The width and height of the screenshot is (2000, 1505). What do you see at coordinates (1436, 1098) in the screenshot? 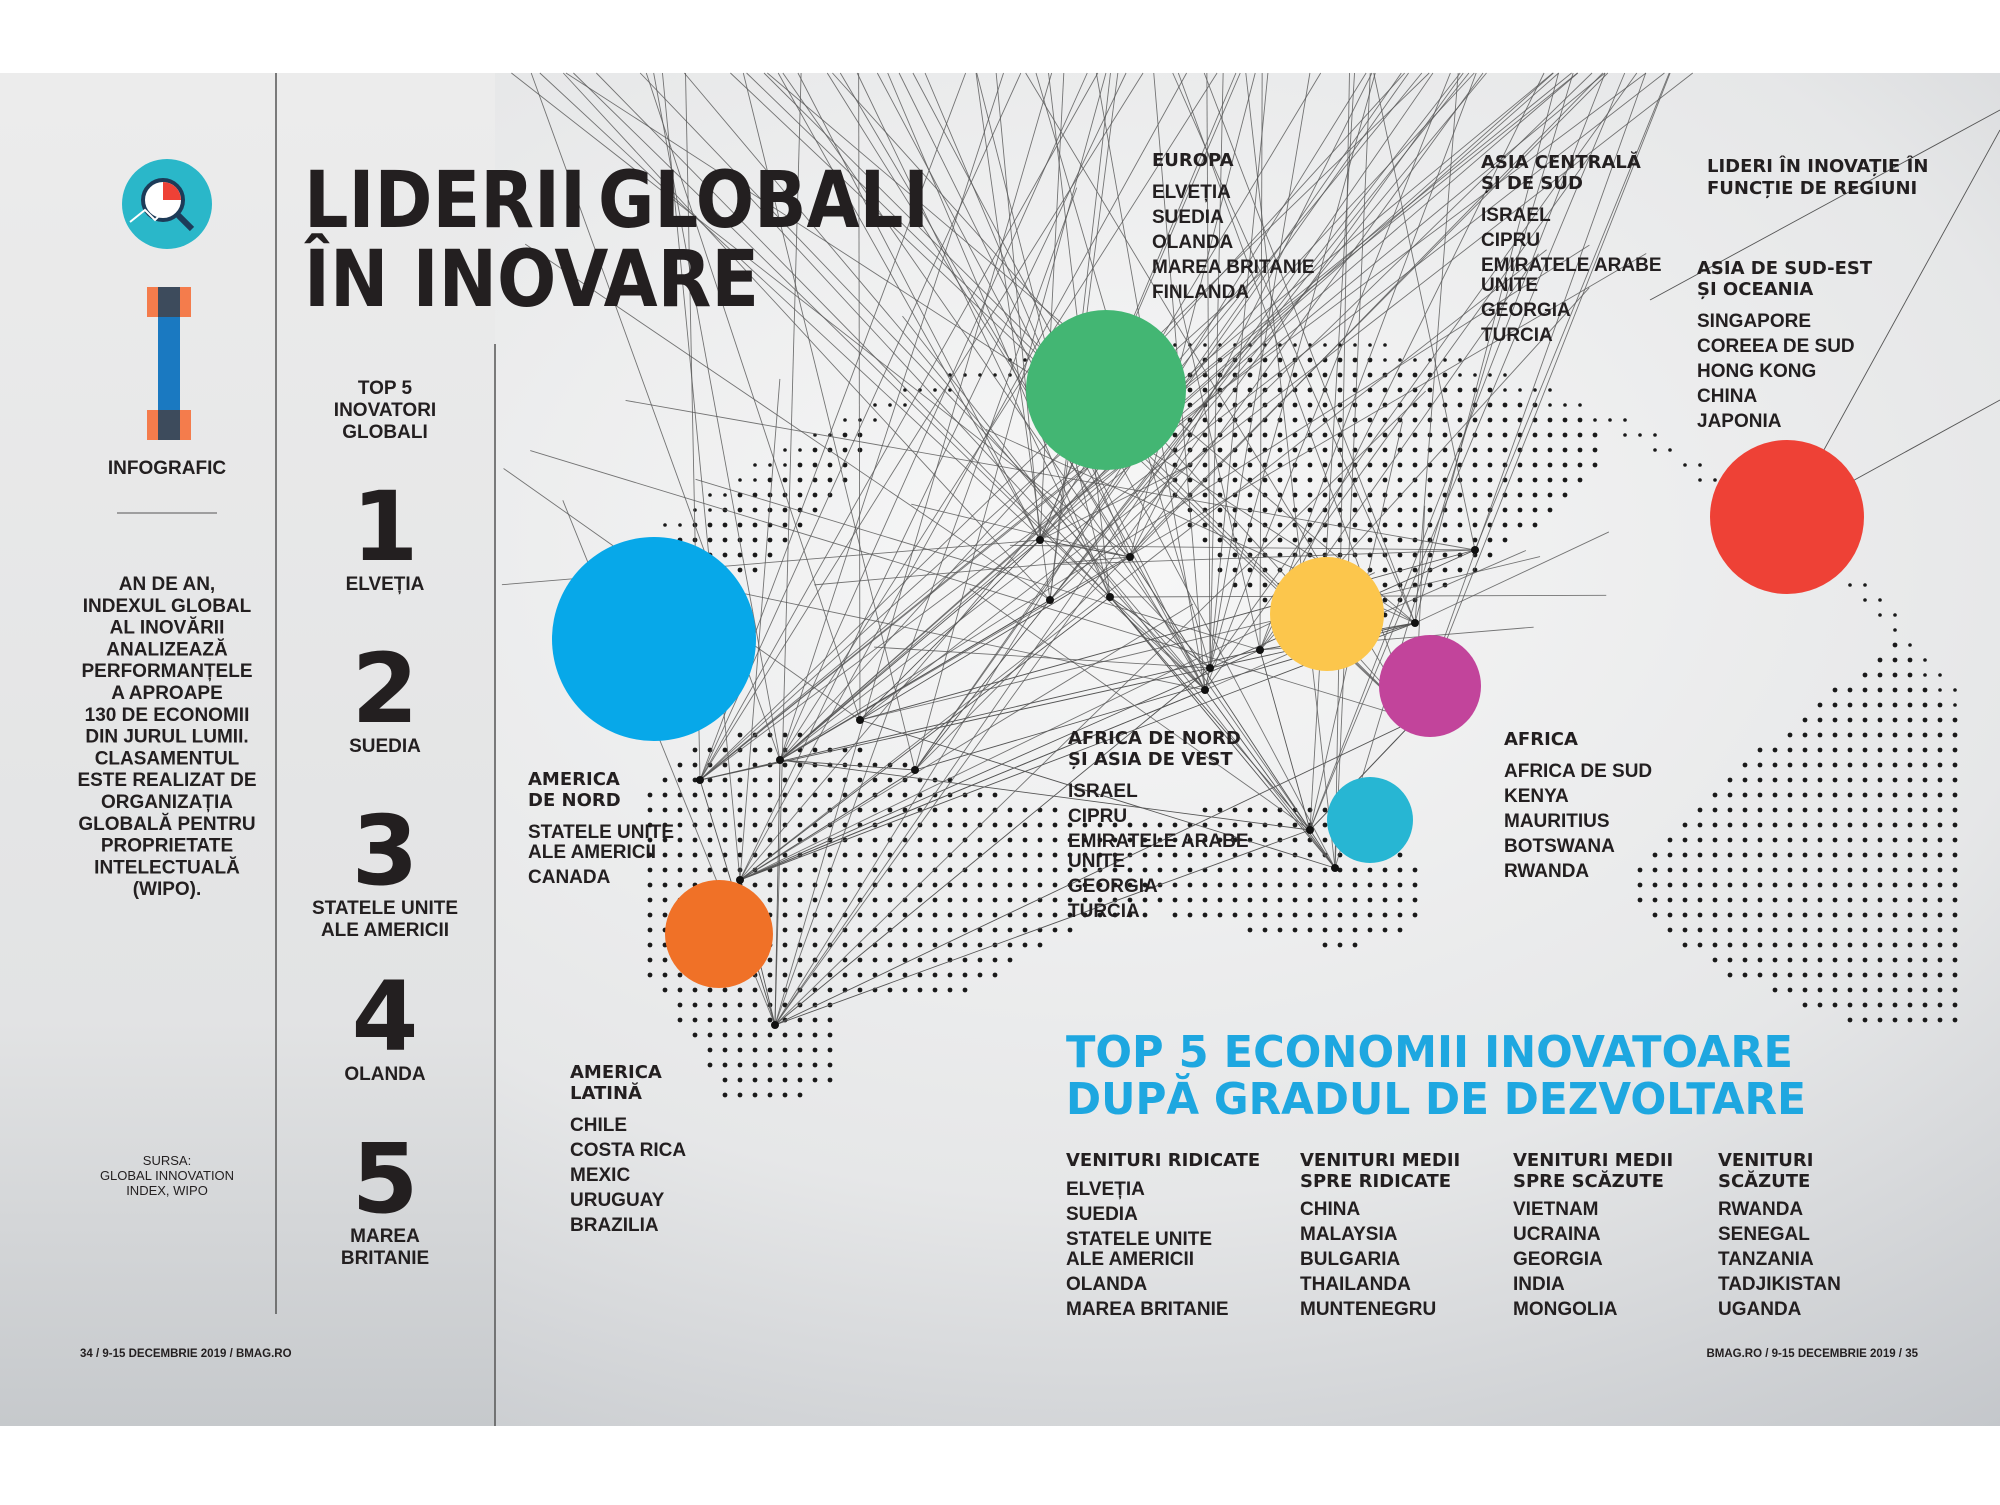
I see `development-title: DUPĂ GRADUL DE DEZVOLTARE` at bounding box center [1436, 1098].